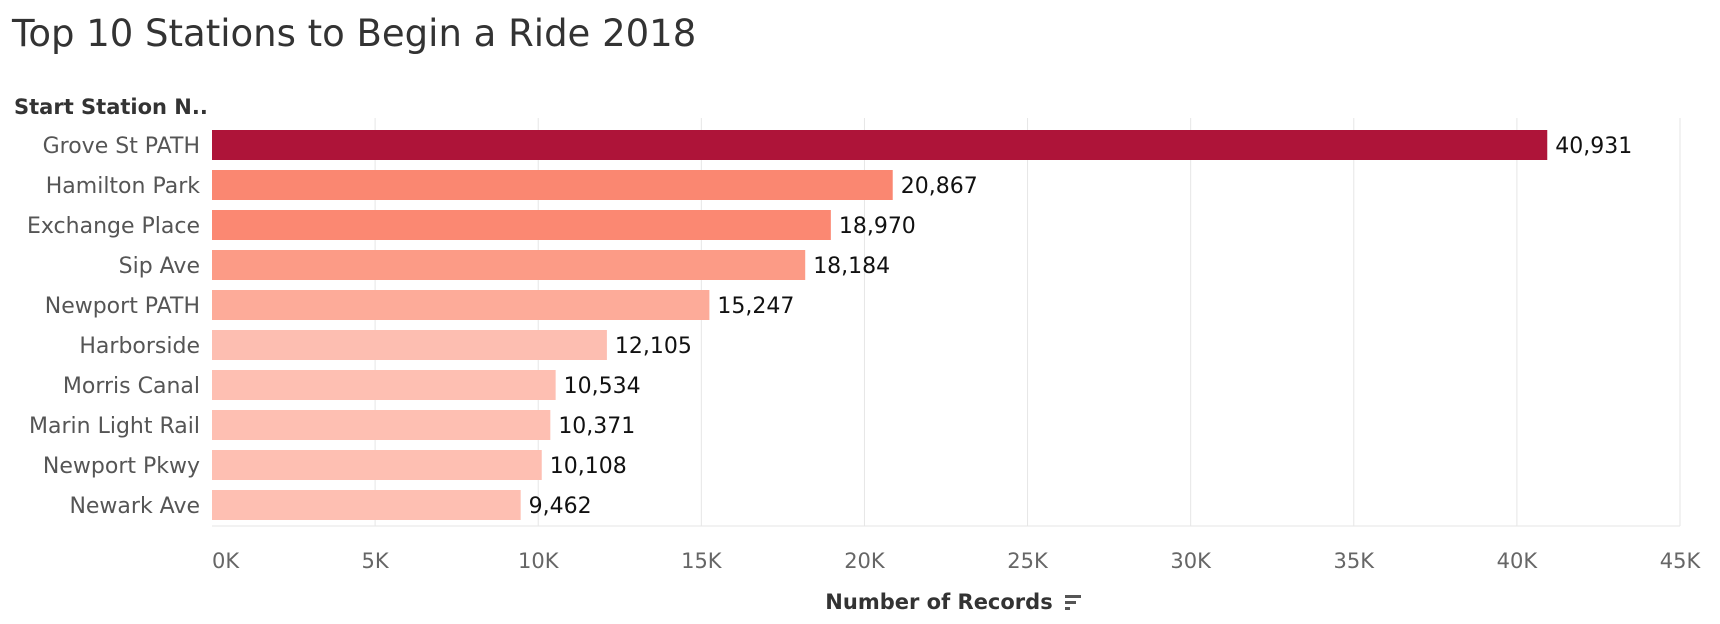 Image resolution: width=1720 pixels, height=624 pixels. What do you see at coordinates (1593, 146) in the screenshot?
I see `data-label: 40,931` at bounding box center [1593, 146].